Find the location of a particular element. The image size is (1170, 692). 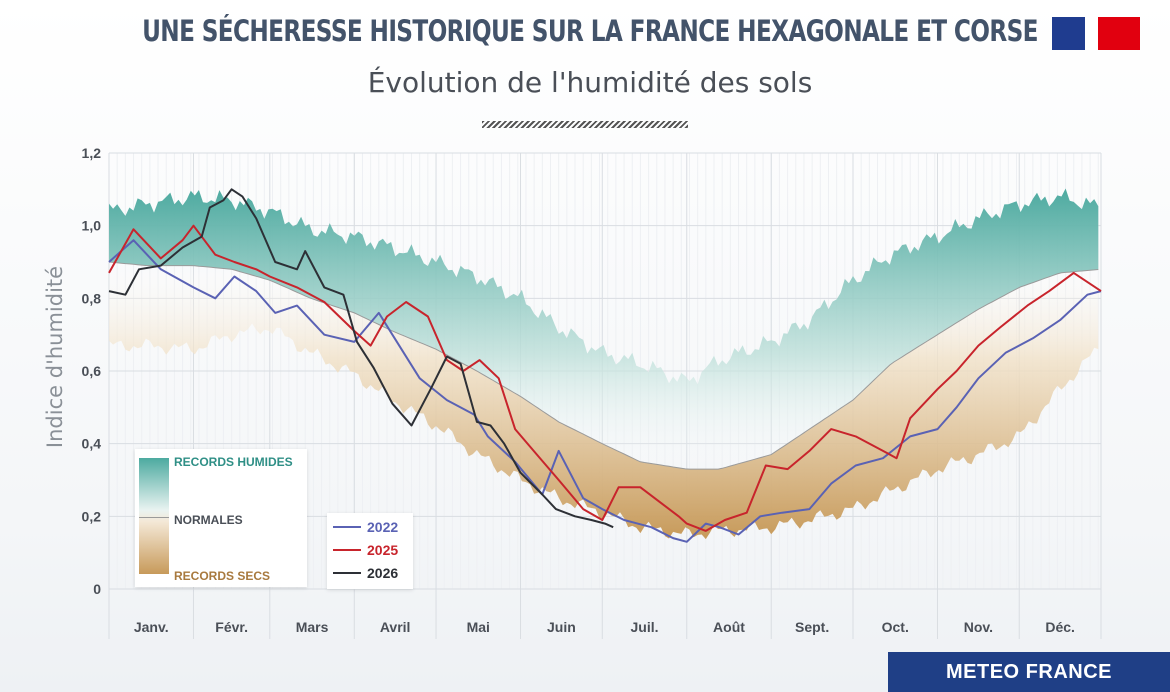

band-legend: RECORDS HUMIDES NORMALES RECORDS SECS is located at coordinates (221, 518).